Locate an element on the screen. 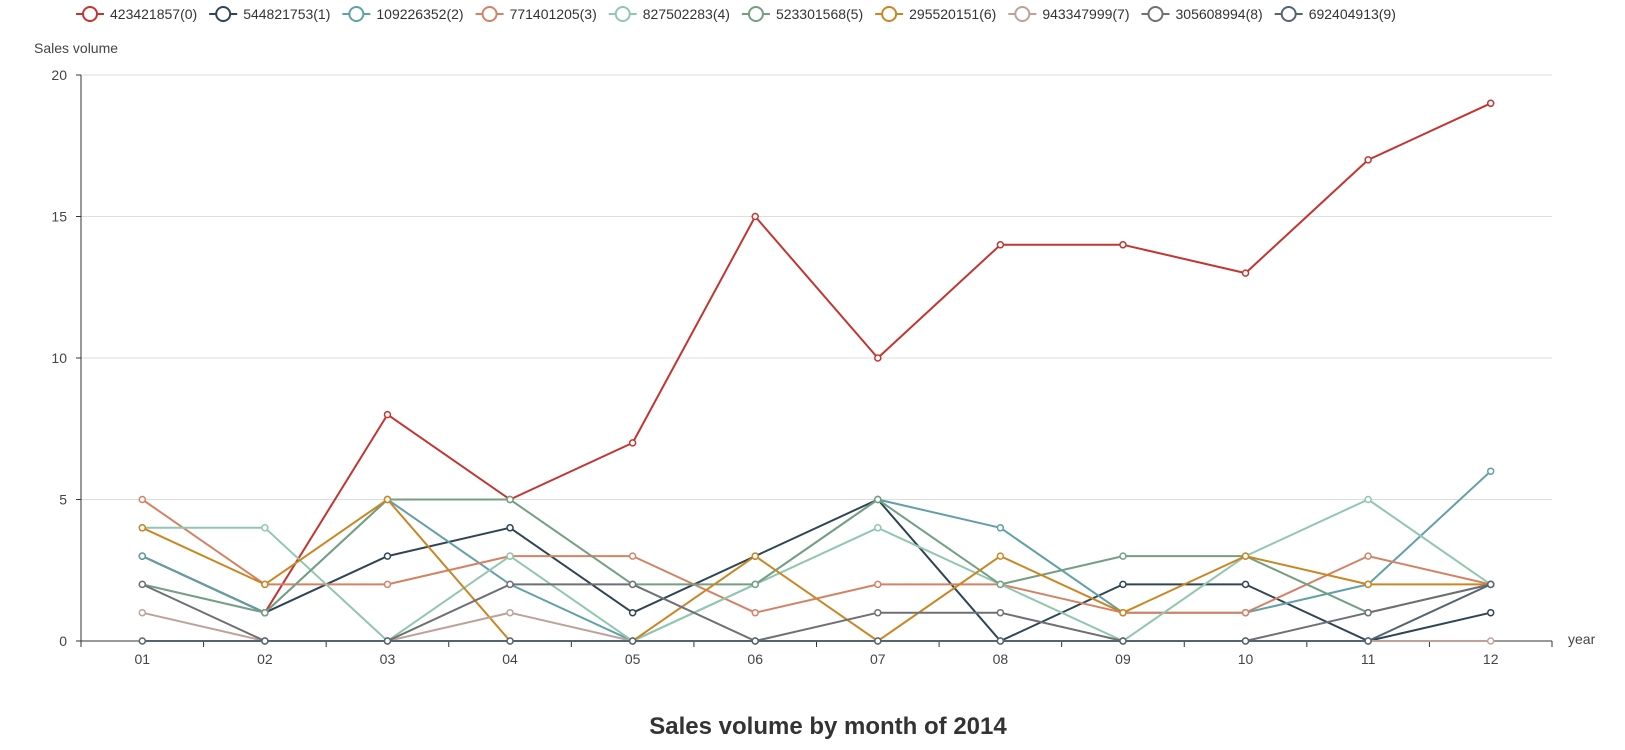 The height and width of the screenshot is (750, 1625). legend-item: 827502283(4) is located at coordinates (669, 14).